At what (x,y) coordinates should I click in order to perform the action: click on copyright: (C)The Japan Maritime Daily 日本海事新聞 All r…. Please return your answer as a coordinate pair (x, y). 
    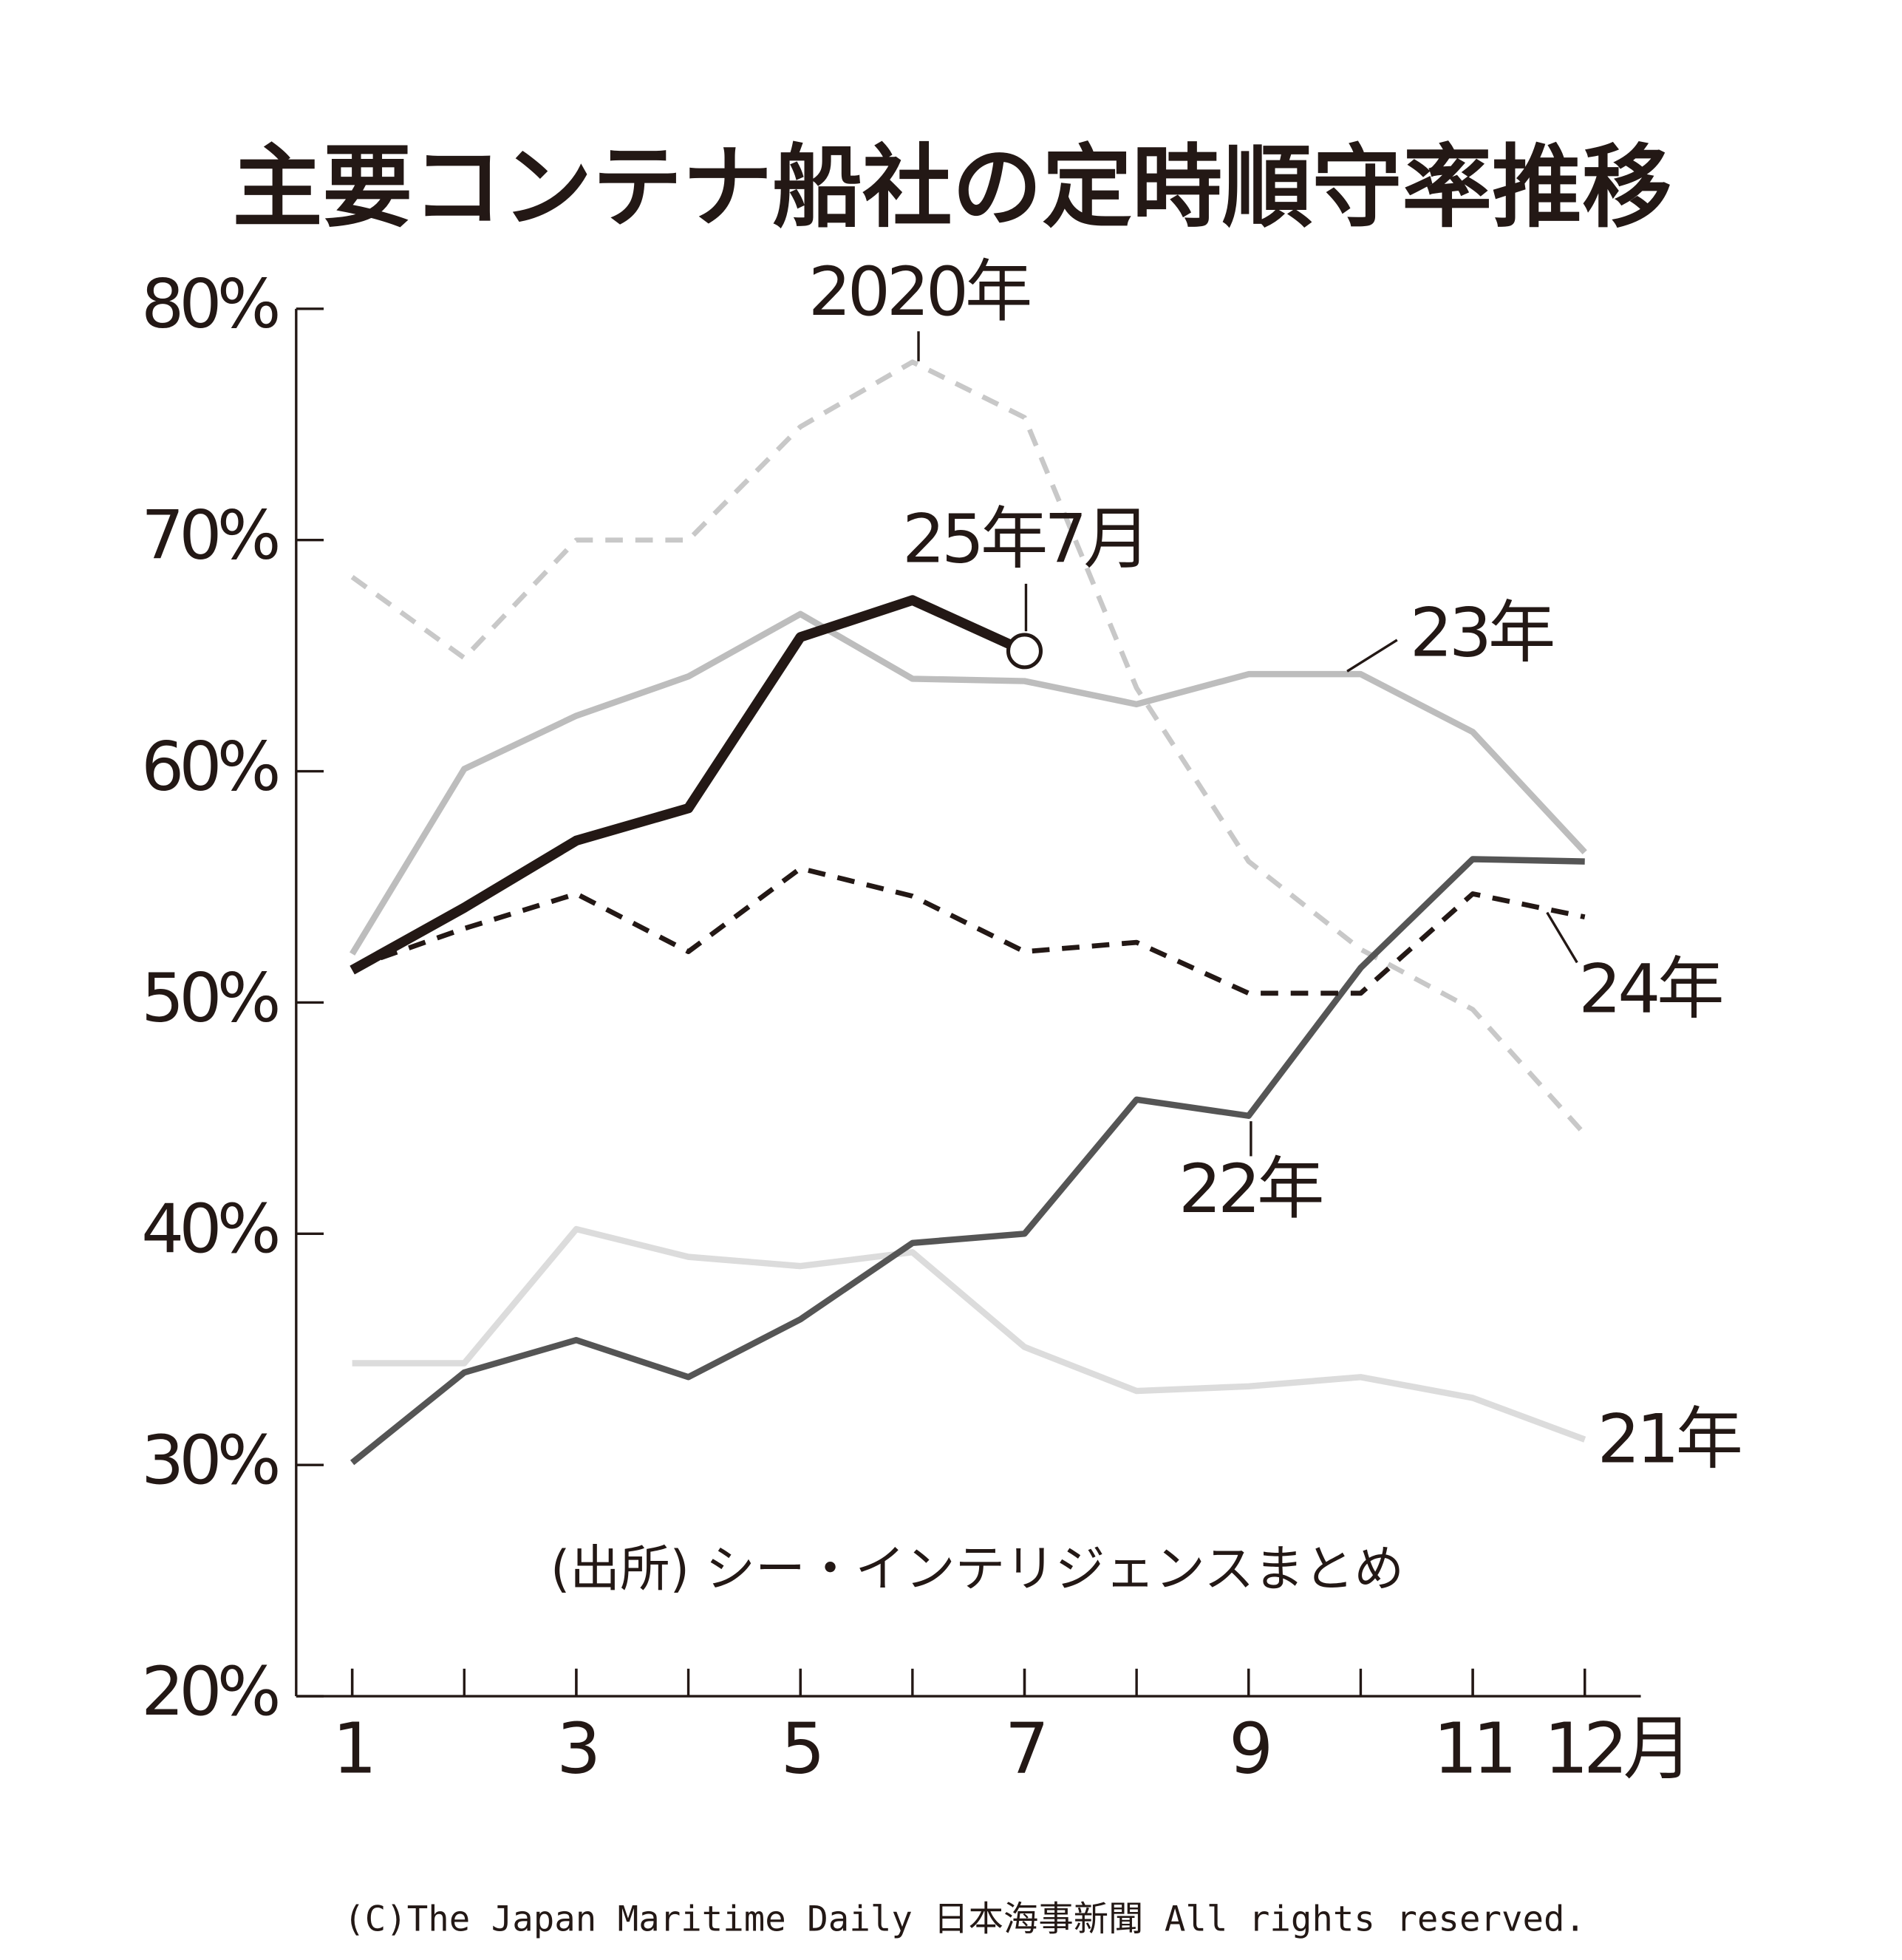
    Looking at the image, I should click on (965, 1919).